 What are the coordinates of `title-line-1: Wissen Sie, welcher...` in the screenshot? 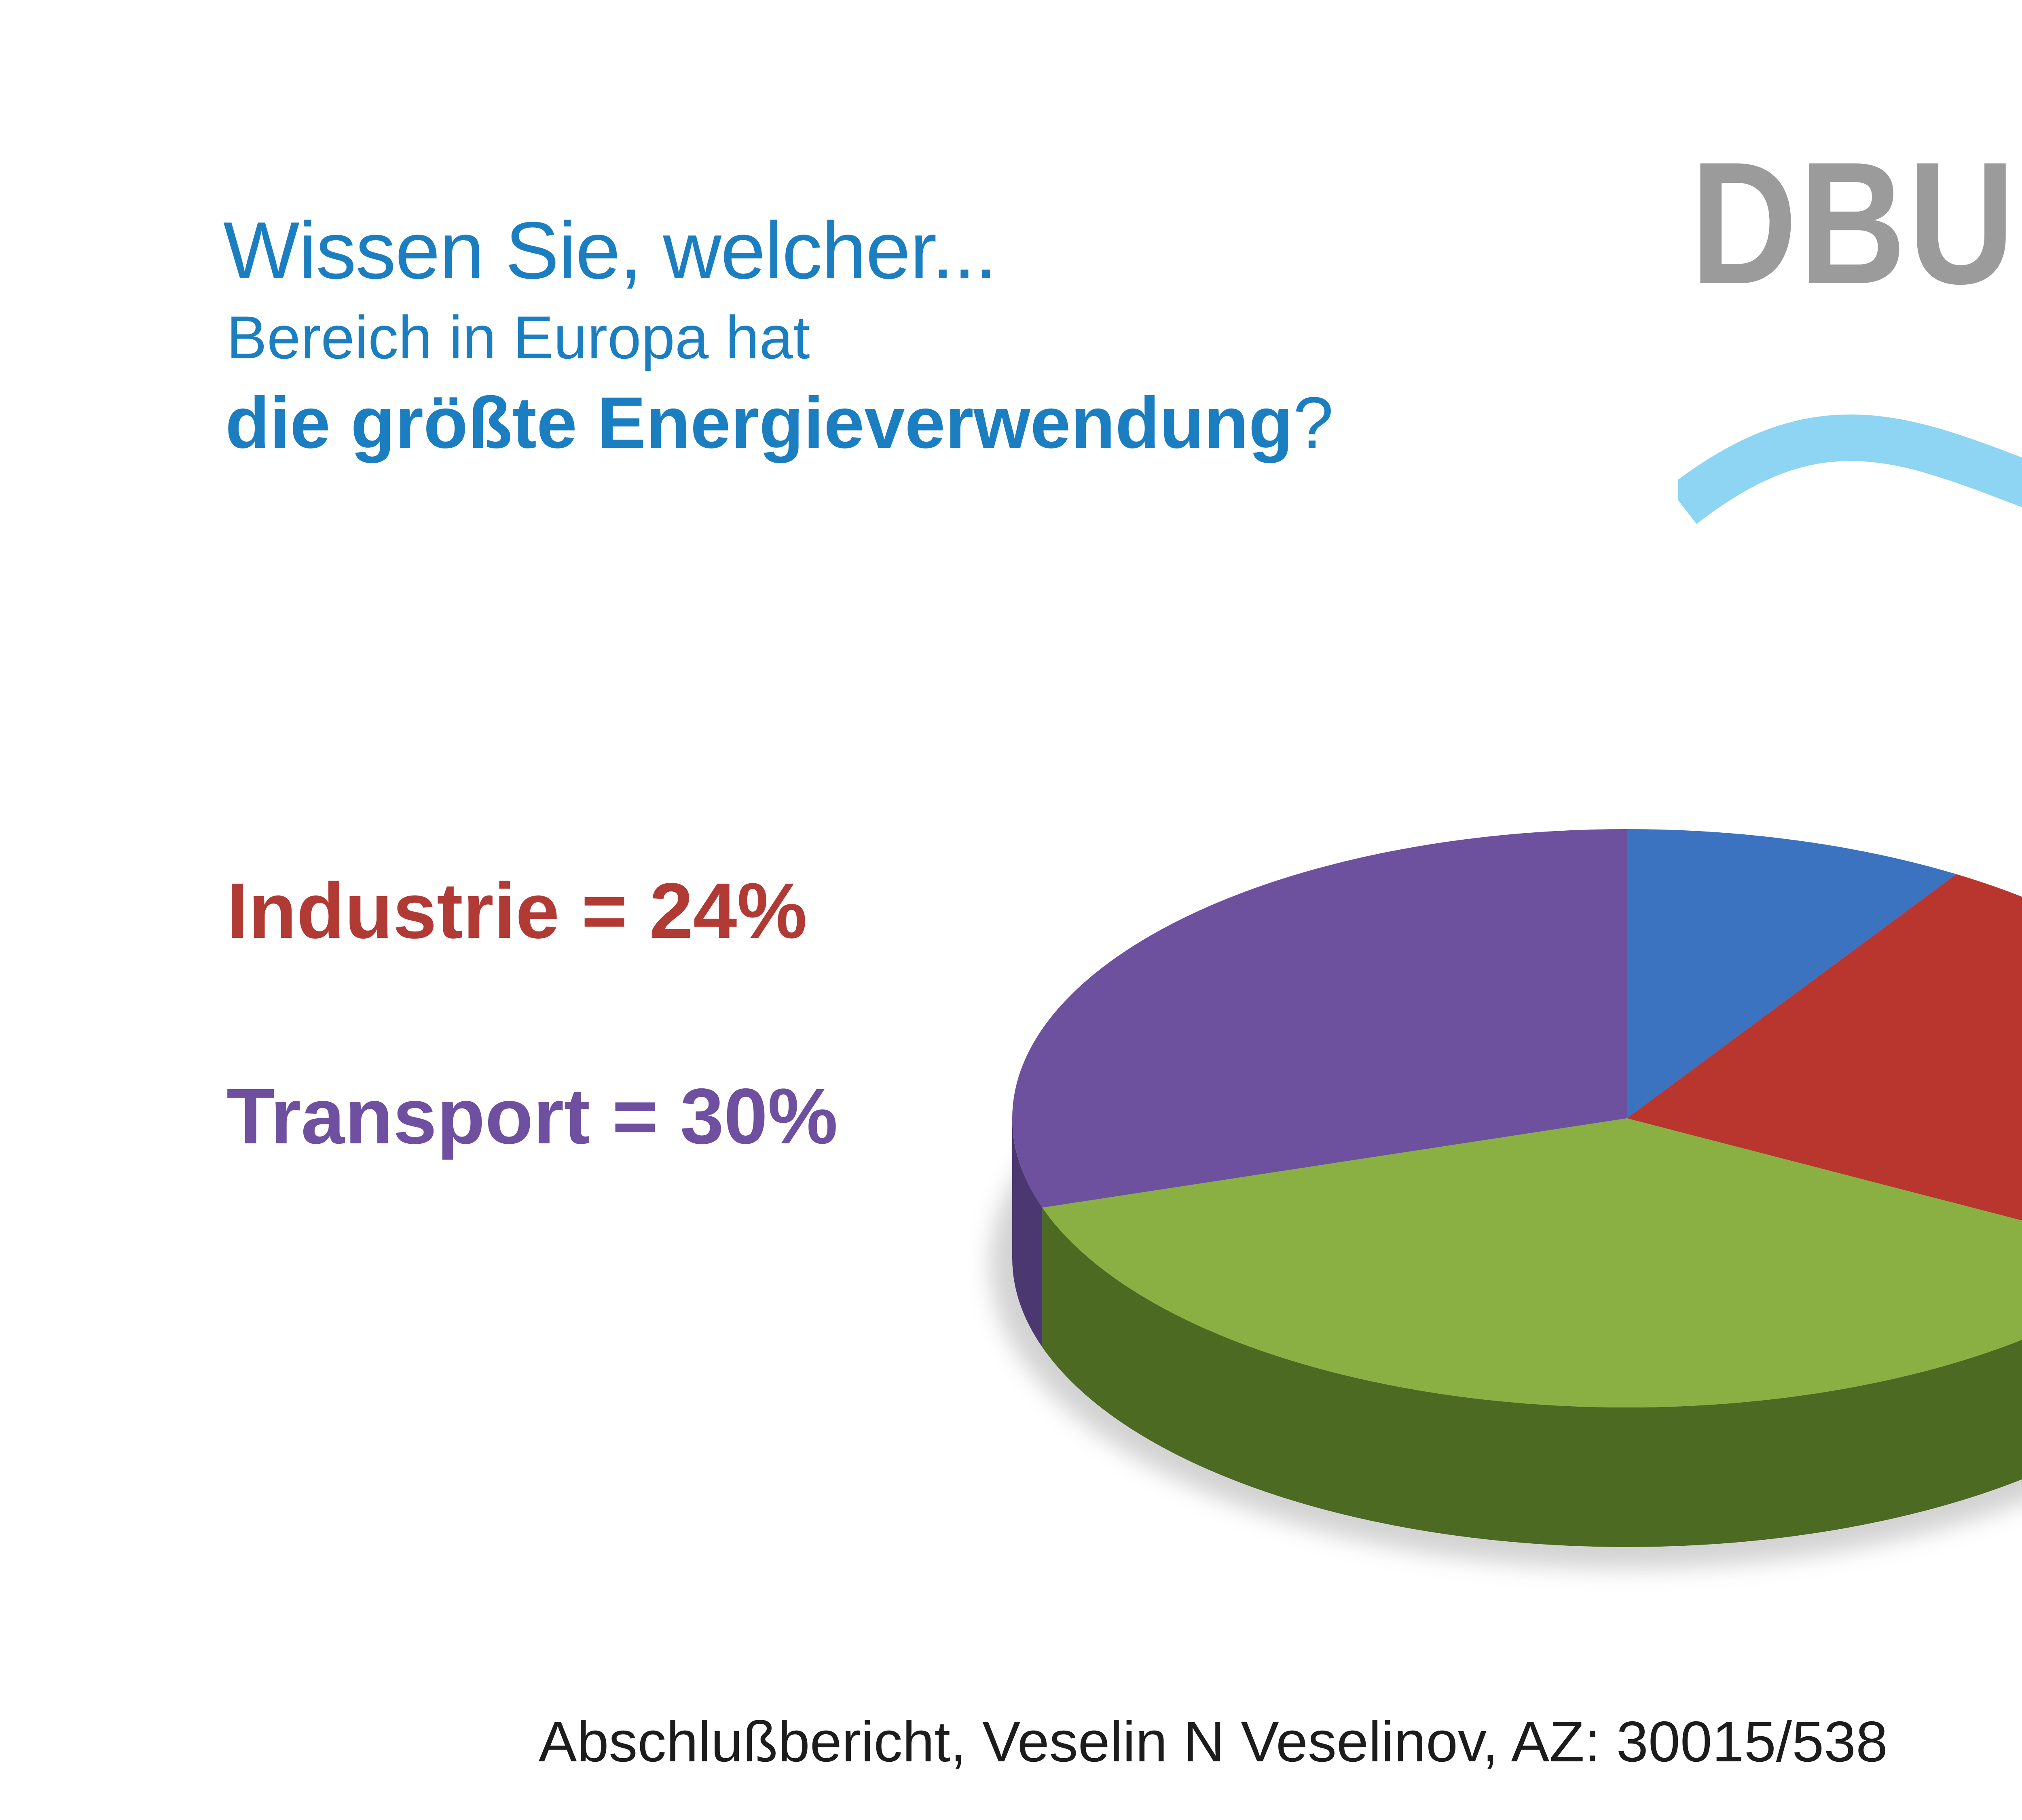 It's located at (610, 250).